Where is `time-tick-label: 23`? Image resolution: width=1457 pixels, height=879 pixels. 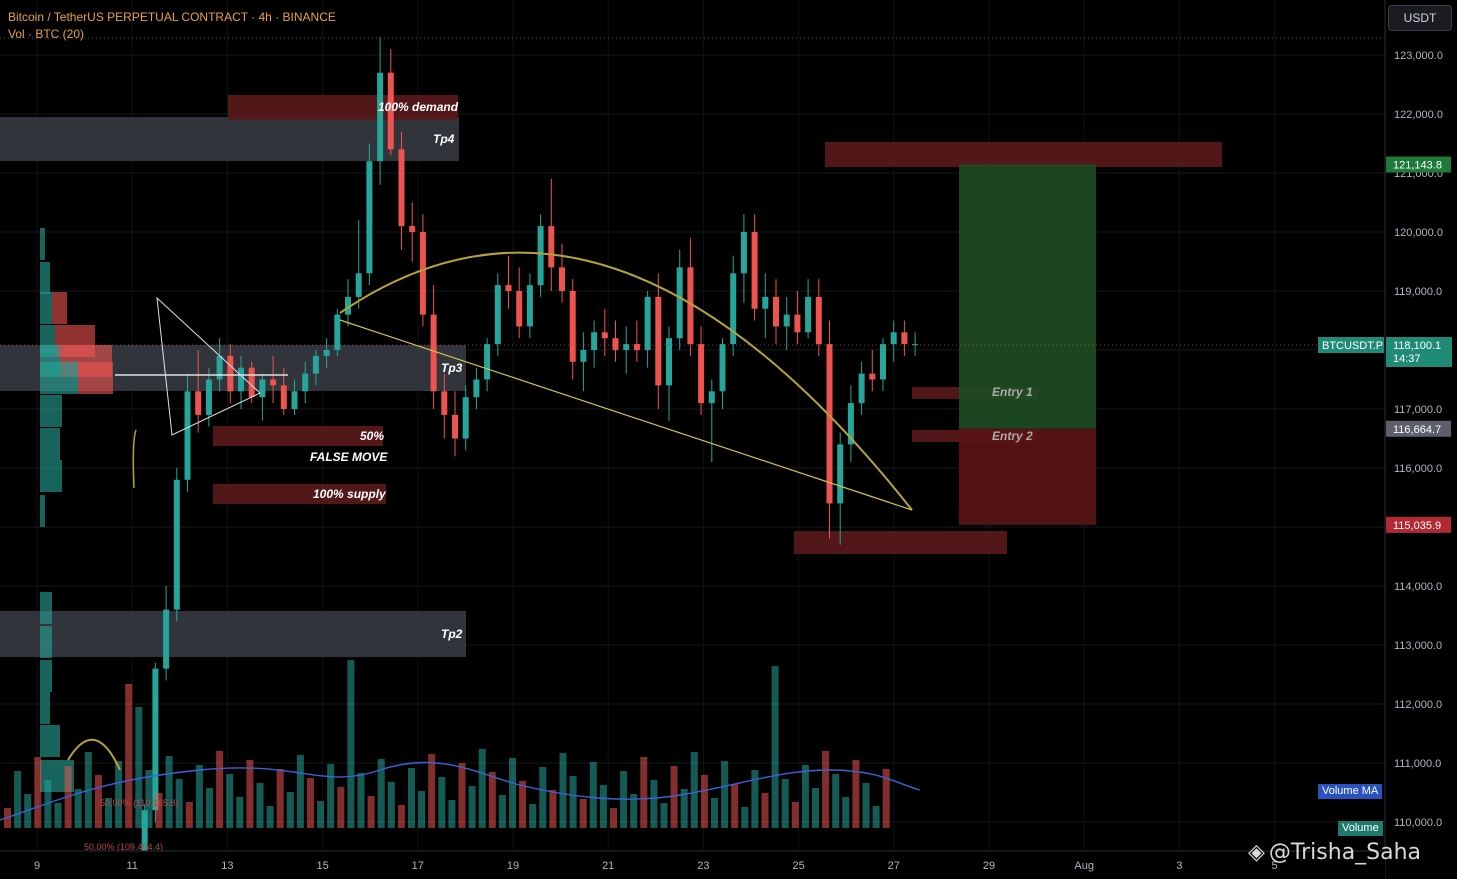 time-tick-label: 23 is located at coordinates (703, 866).